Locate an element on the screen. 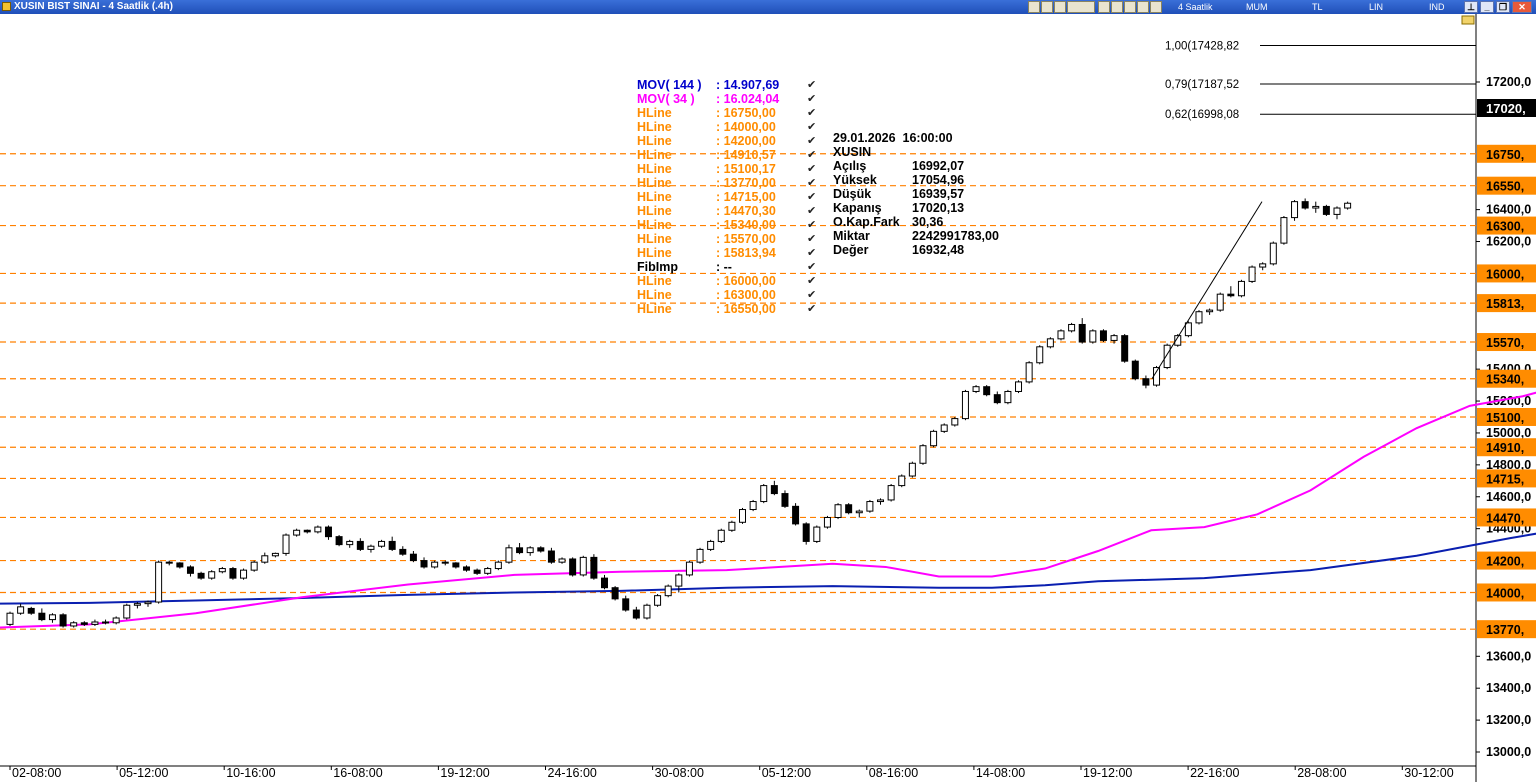  info-value: 2242991783,00 is located at coordinates (955, 236).